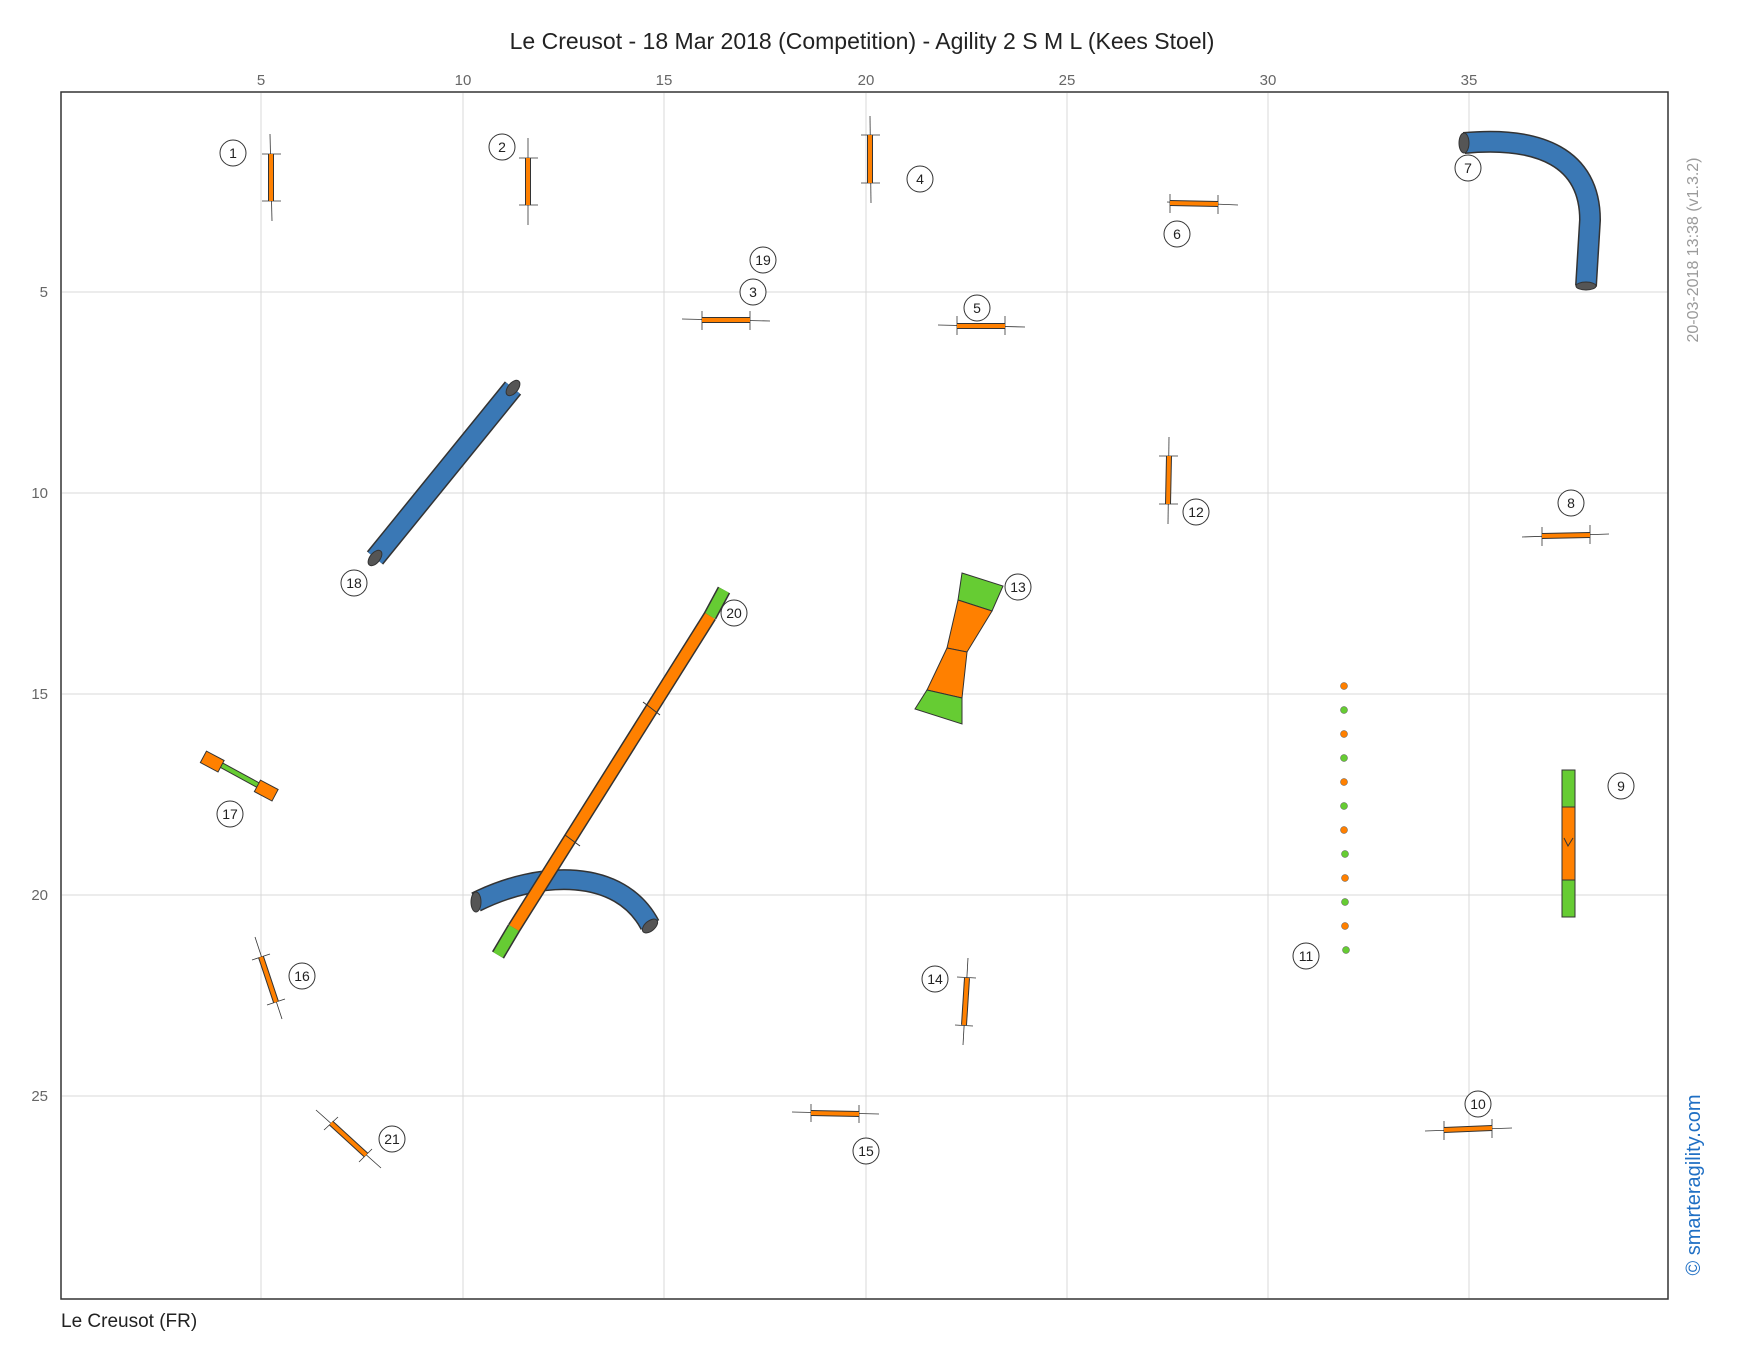 The image size is (1740, 1370). I want to click on number-label: 18, so click(354, 583).